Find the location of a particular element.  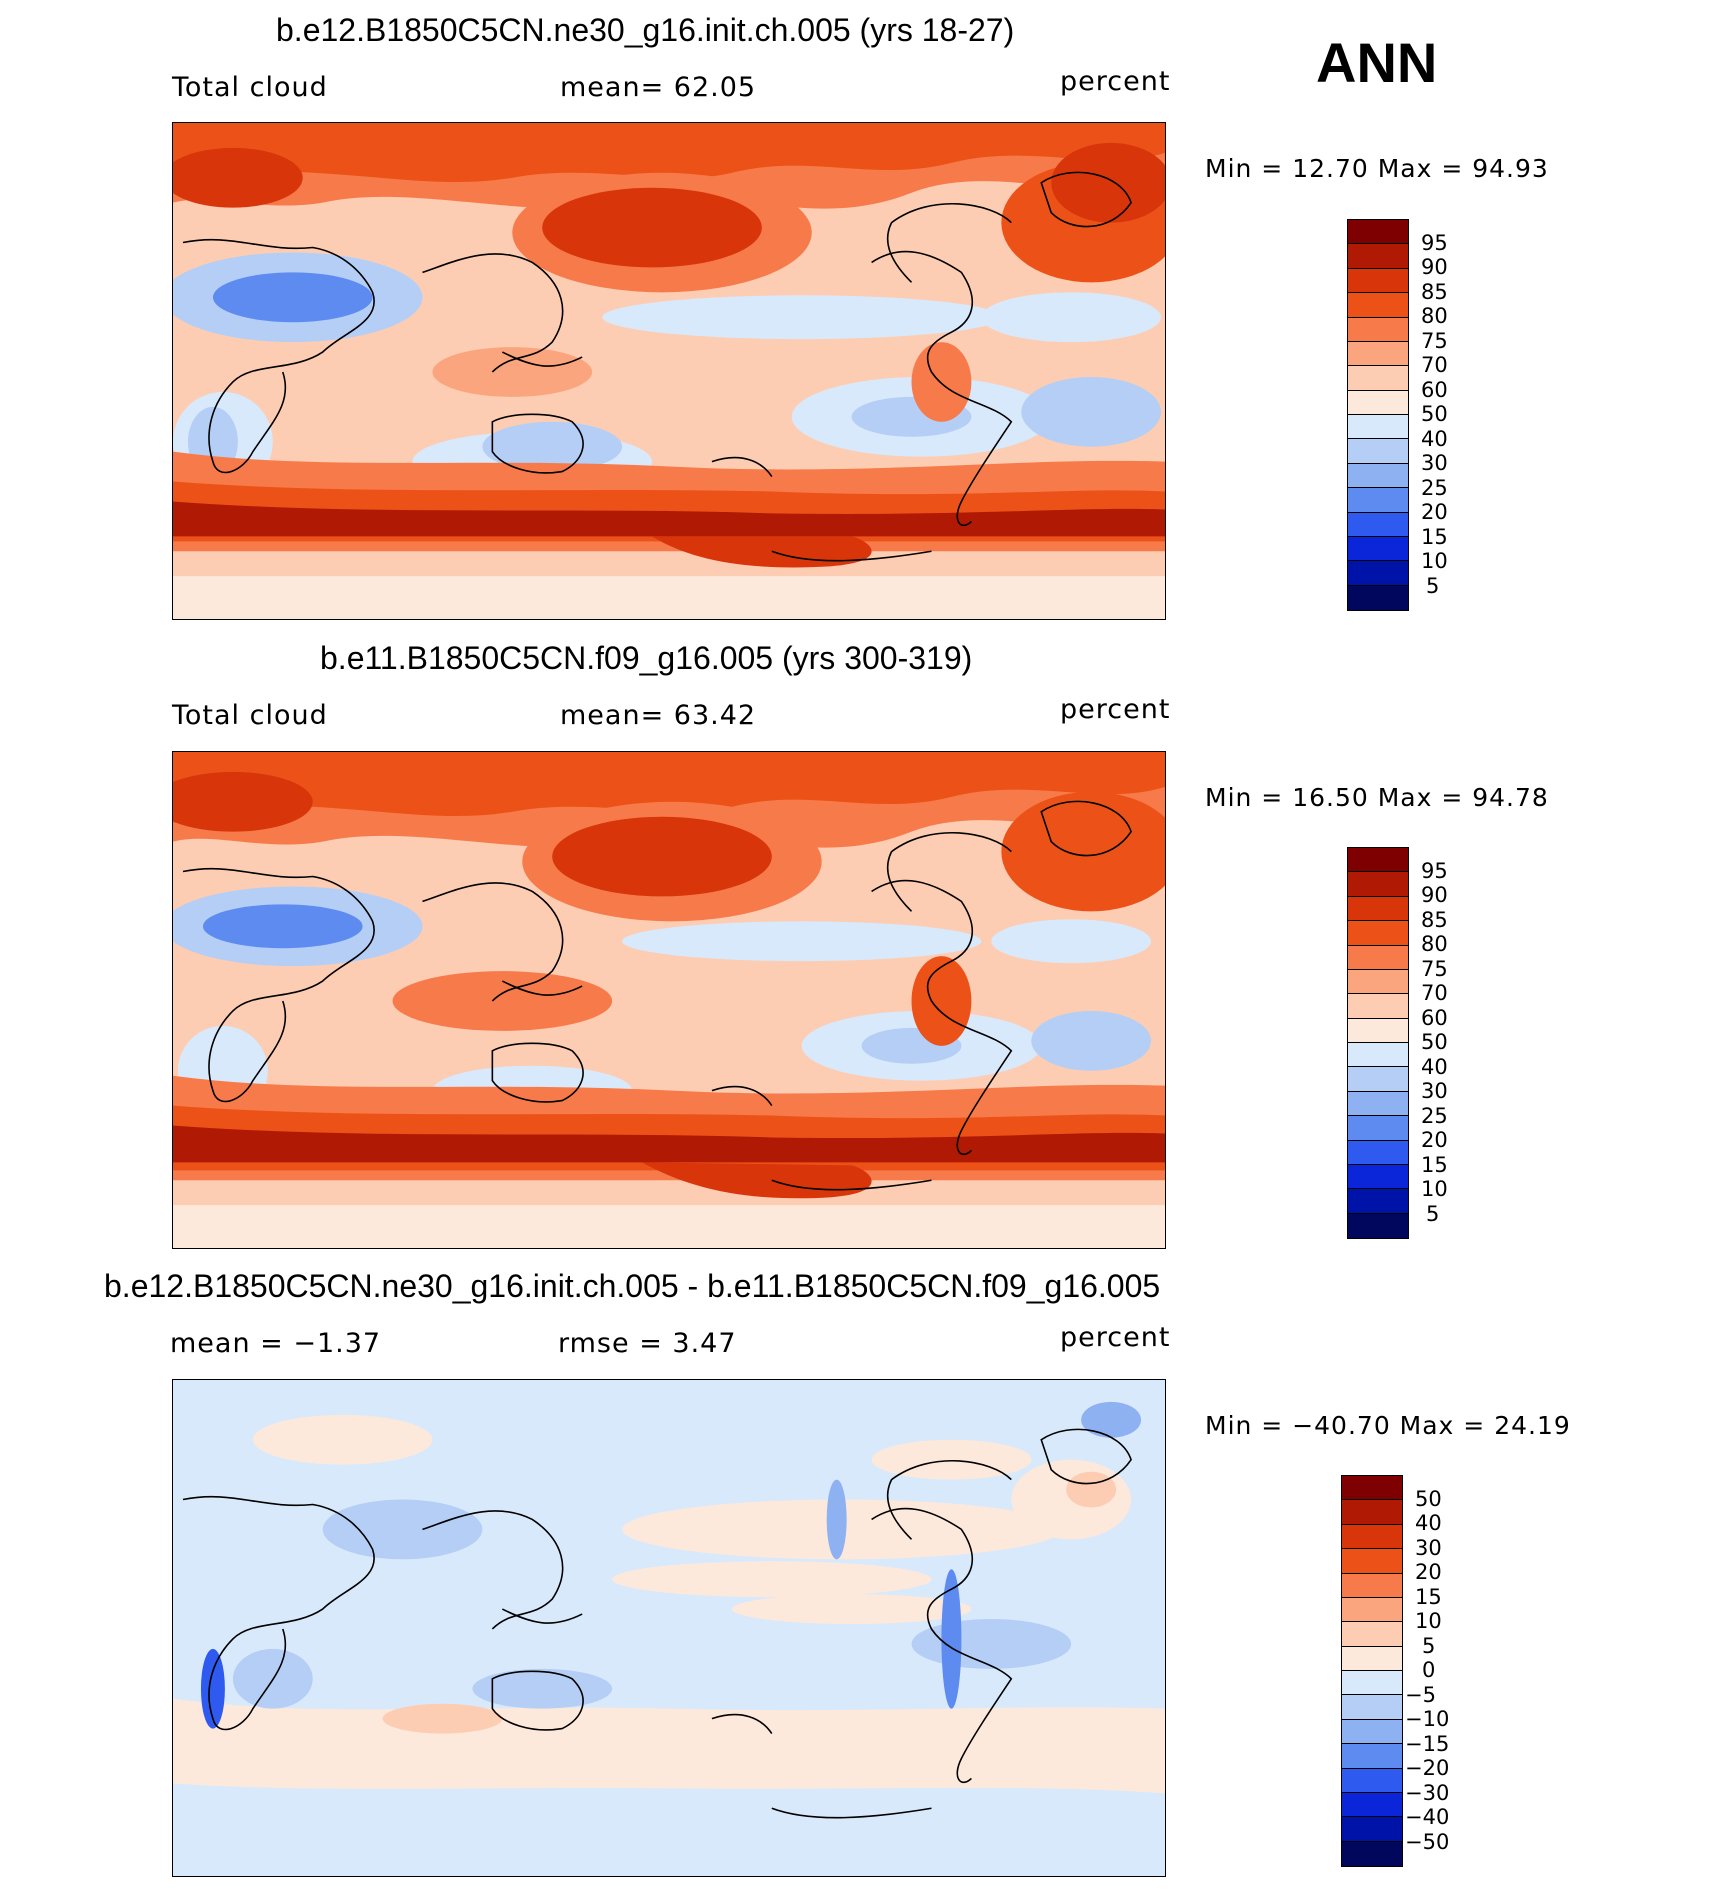

season-label: ANN is located at coordinates (1377, 62).